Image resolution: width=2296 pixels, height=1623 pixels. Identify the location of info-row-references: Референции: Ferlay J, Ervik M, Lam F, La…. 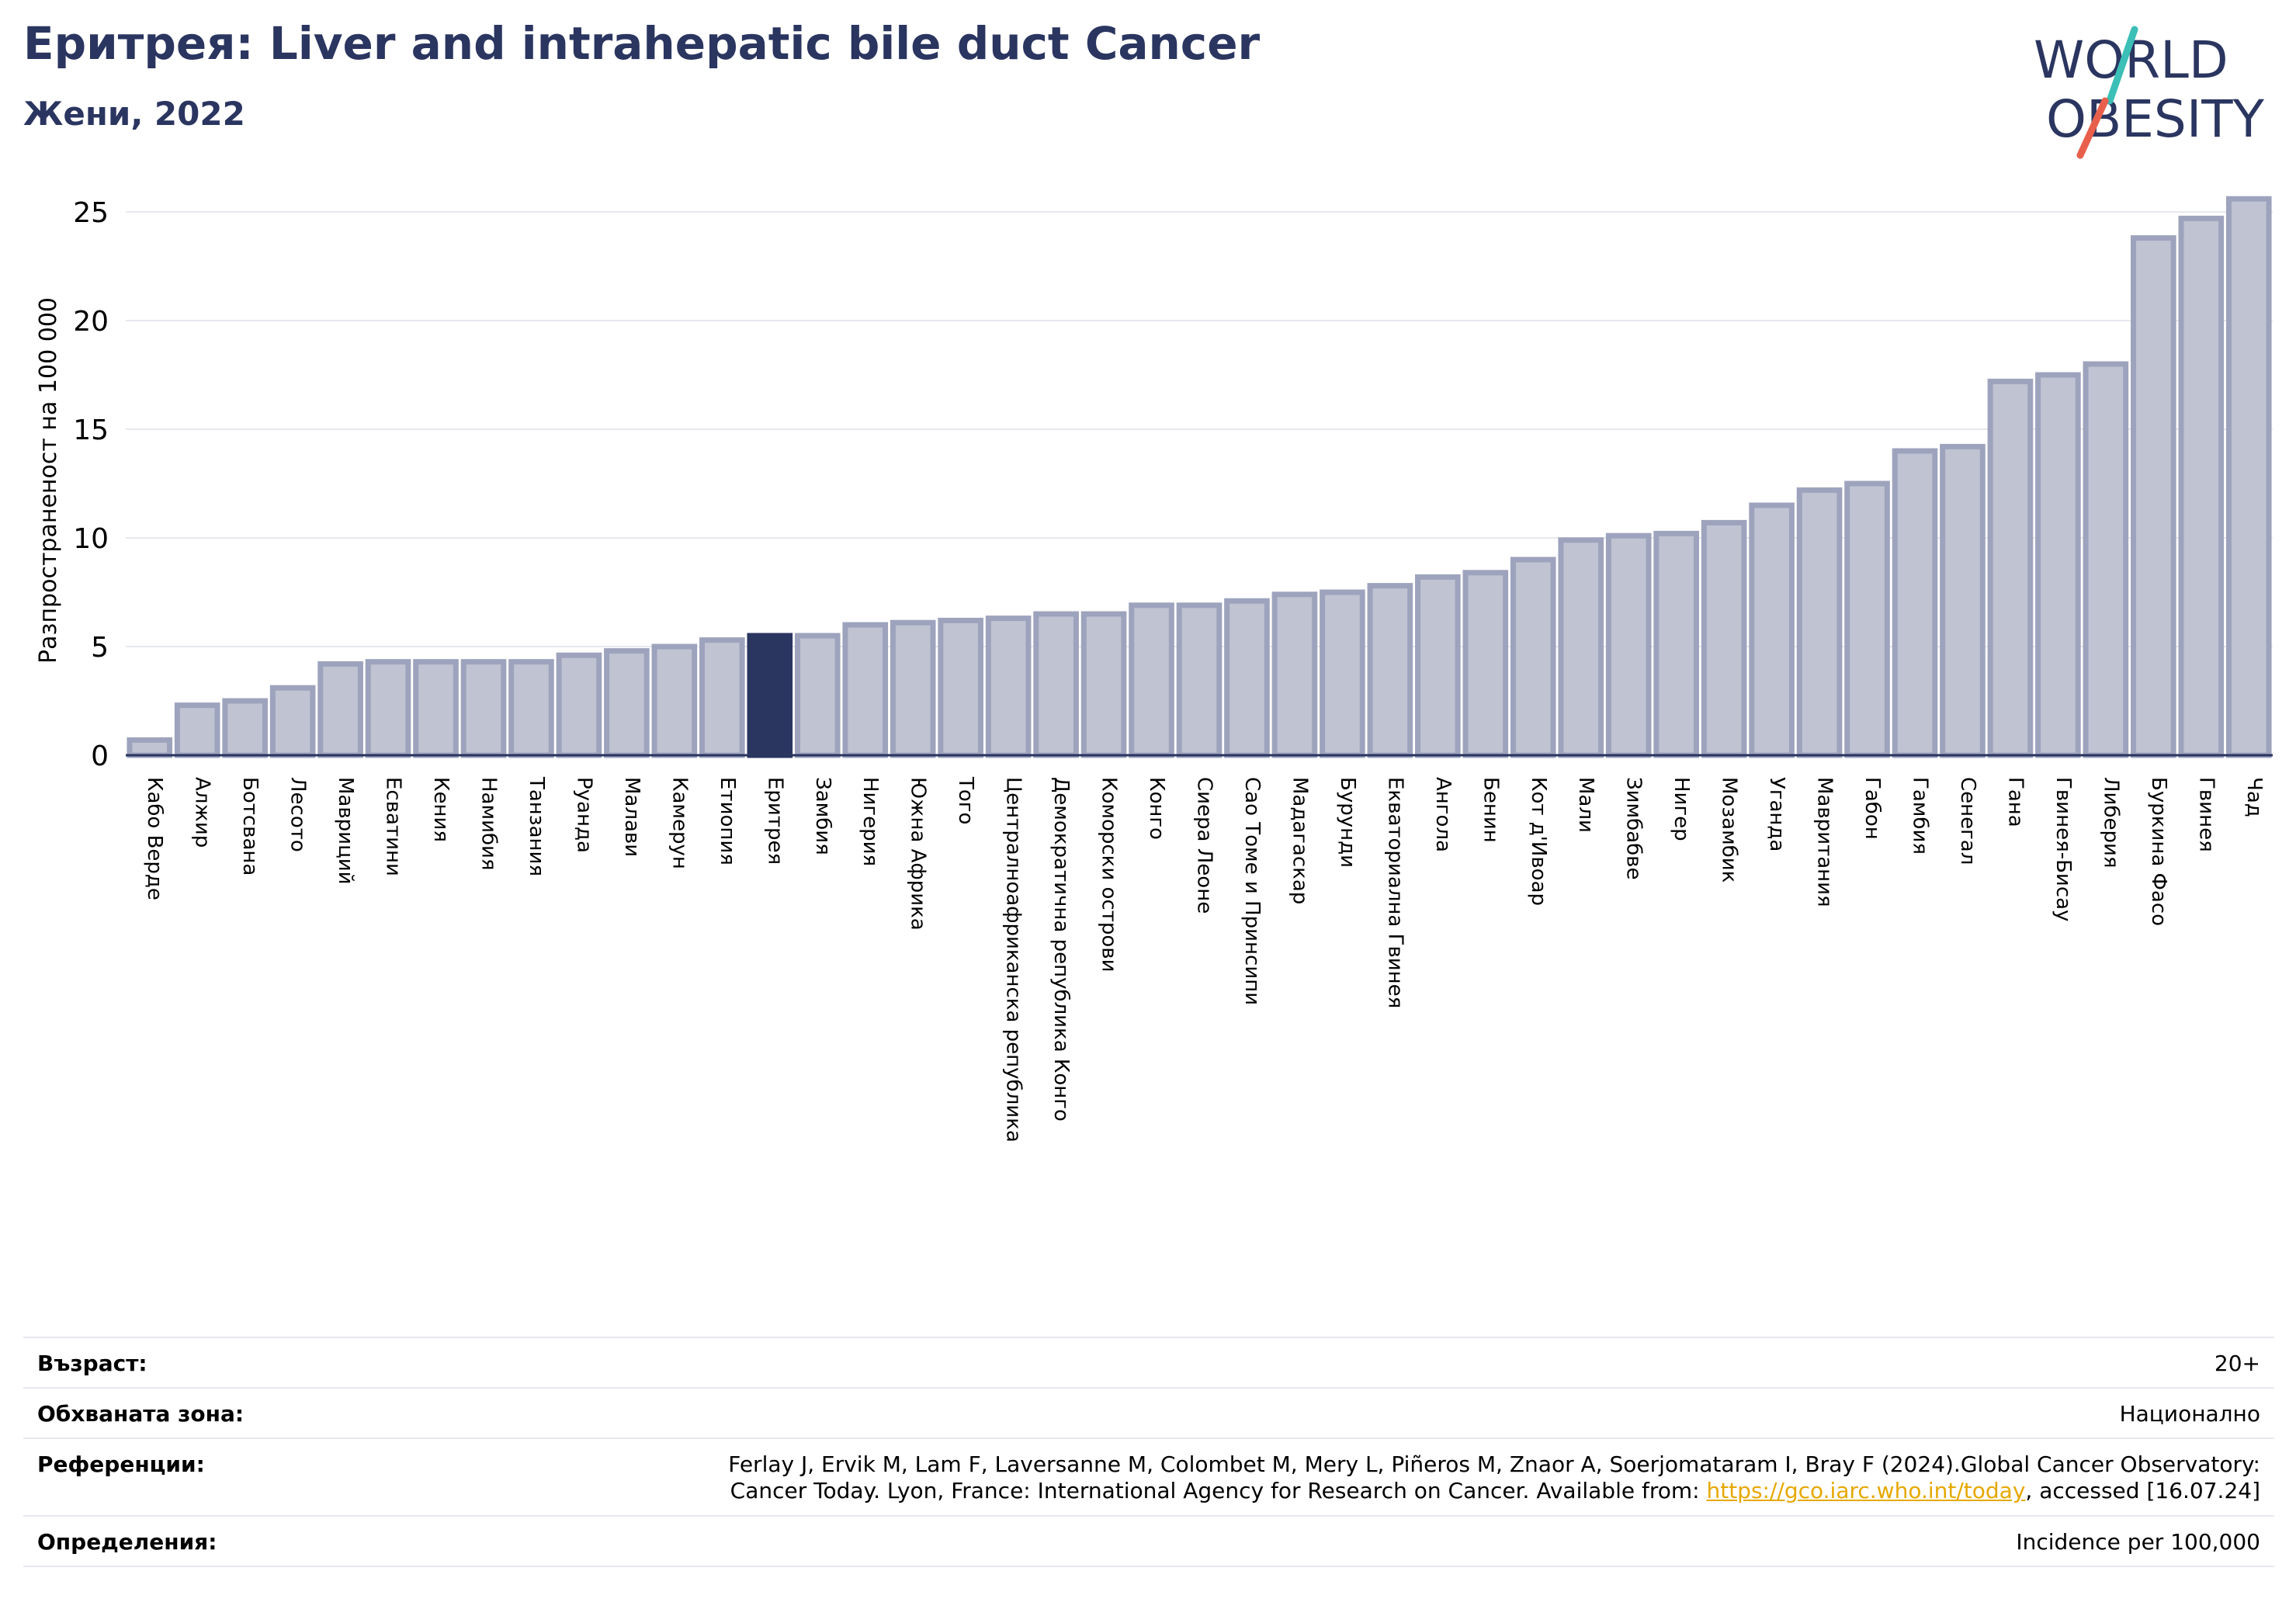
(1148, 1476).